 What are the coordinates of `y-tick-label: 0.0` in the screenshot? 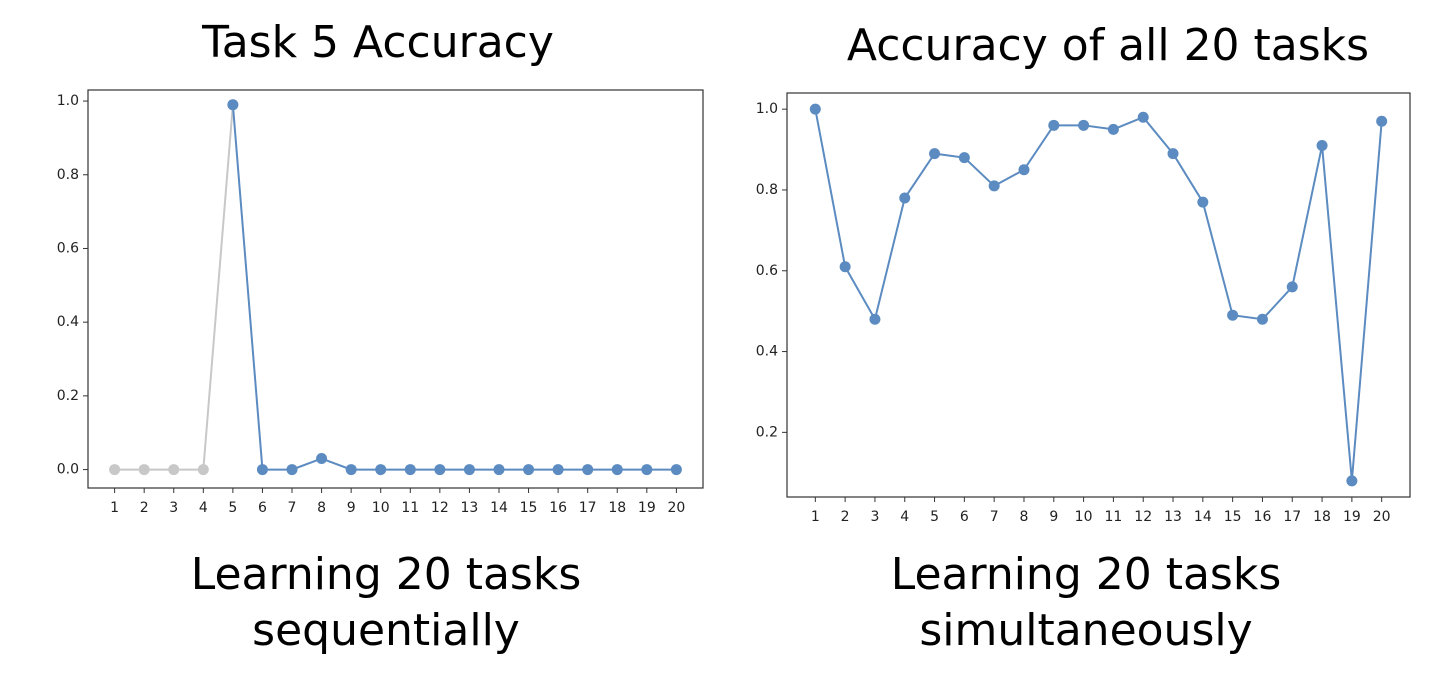 It's located at (68, 470).